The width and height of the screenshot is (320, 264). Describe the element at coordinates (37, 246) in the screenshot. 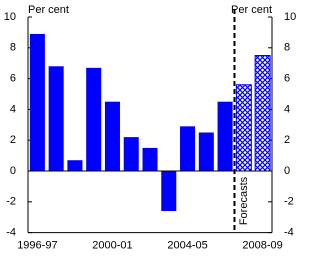

I see `x-tick-label: 1996-97` at that location.